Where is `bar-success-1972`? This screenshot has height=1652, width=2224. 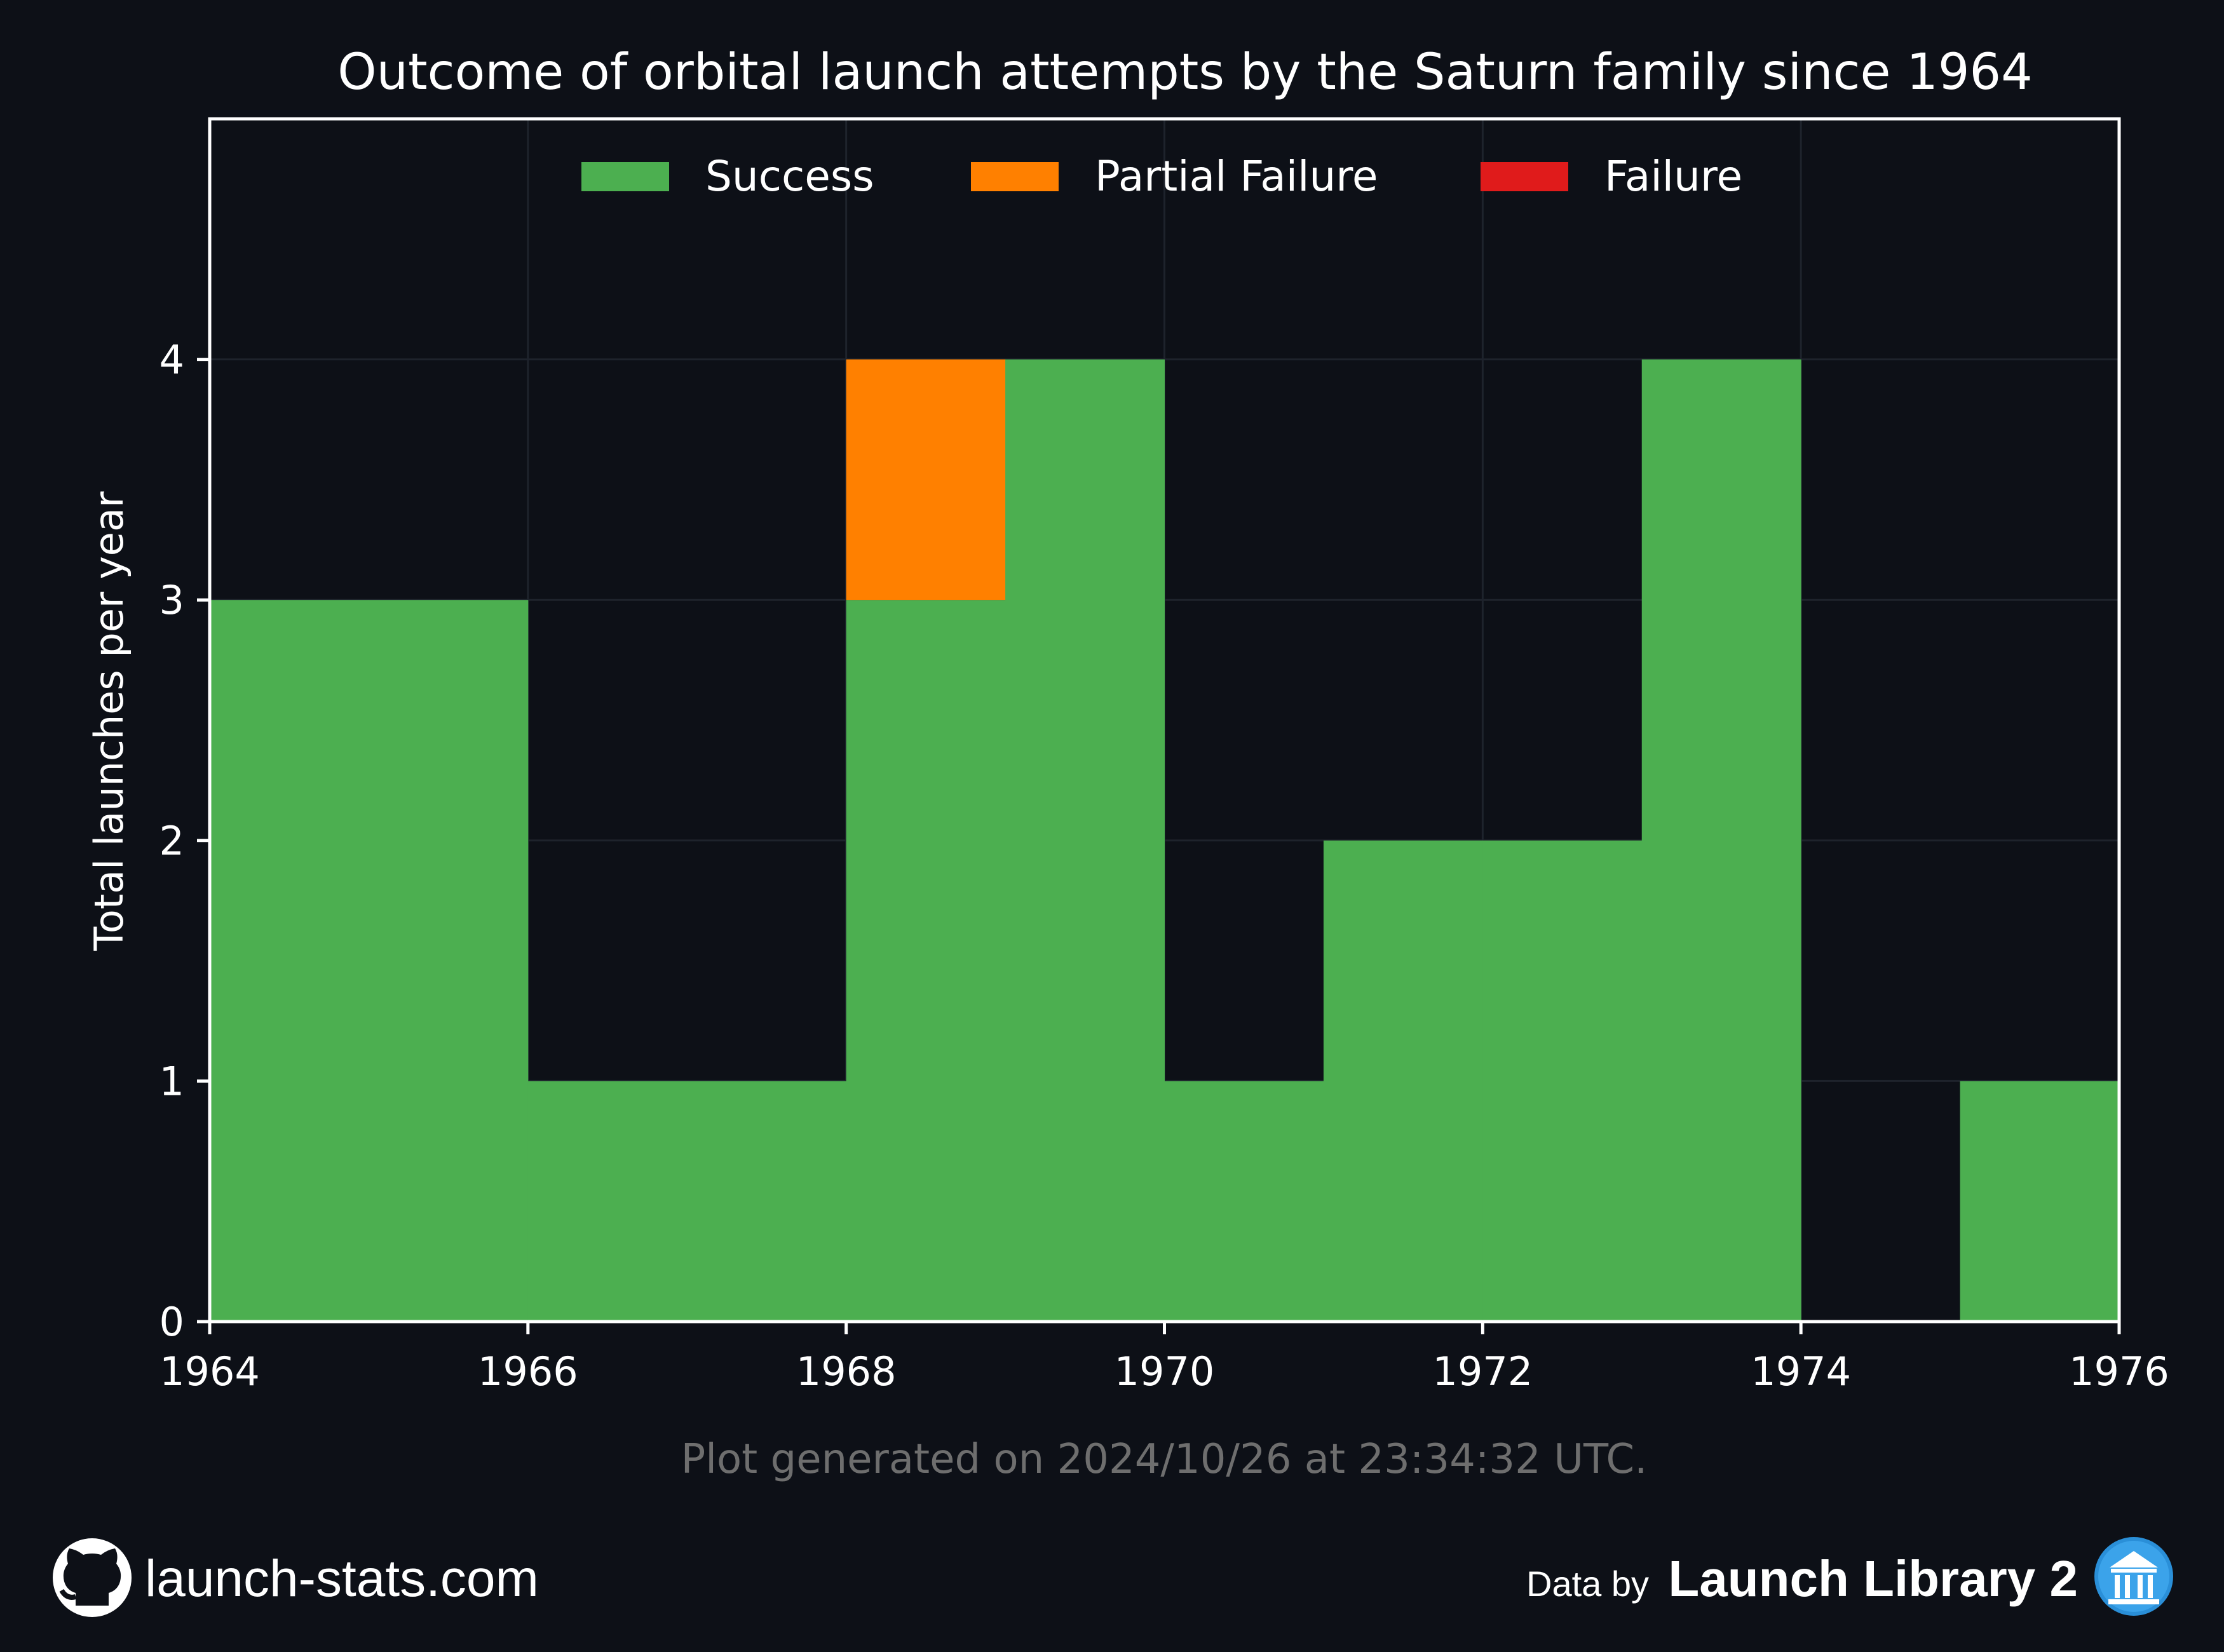 bar-success-1972 is located at coordinates (1562, 1081).